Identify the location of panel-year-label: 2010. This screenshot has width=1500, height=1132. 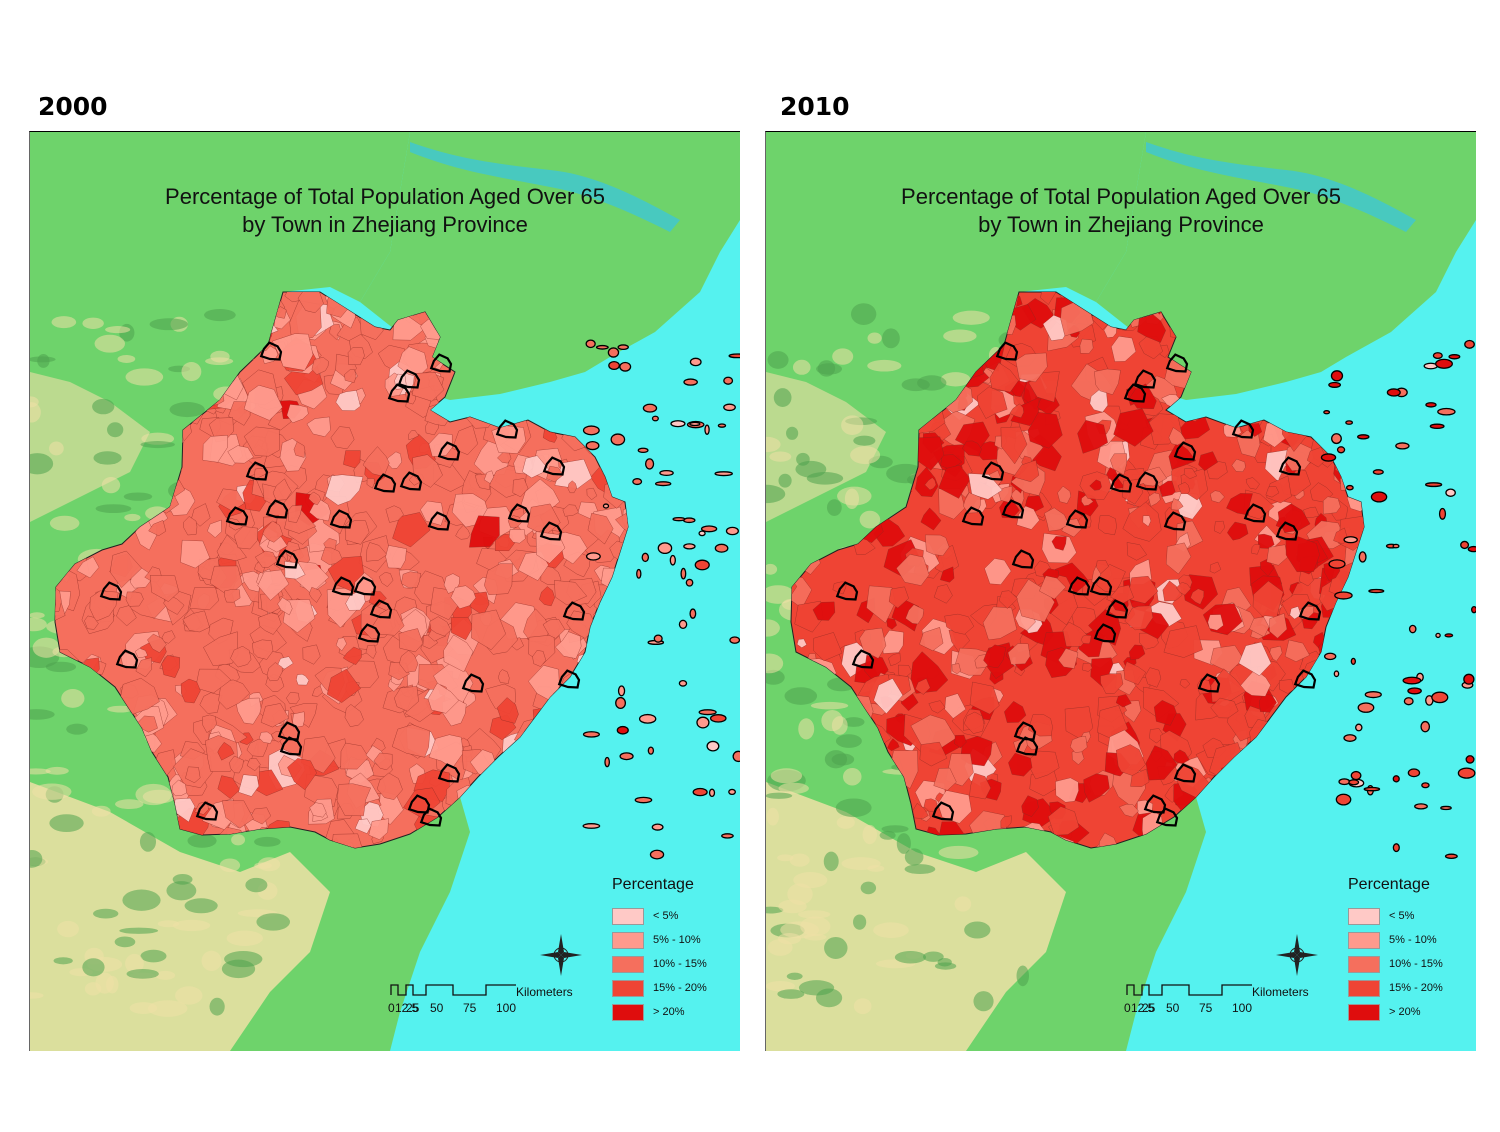
(815, 106).